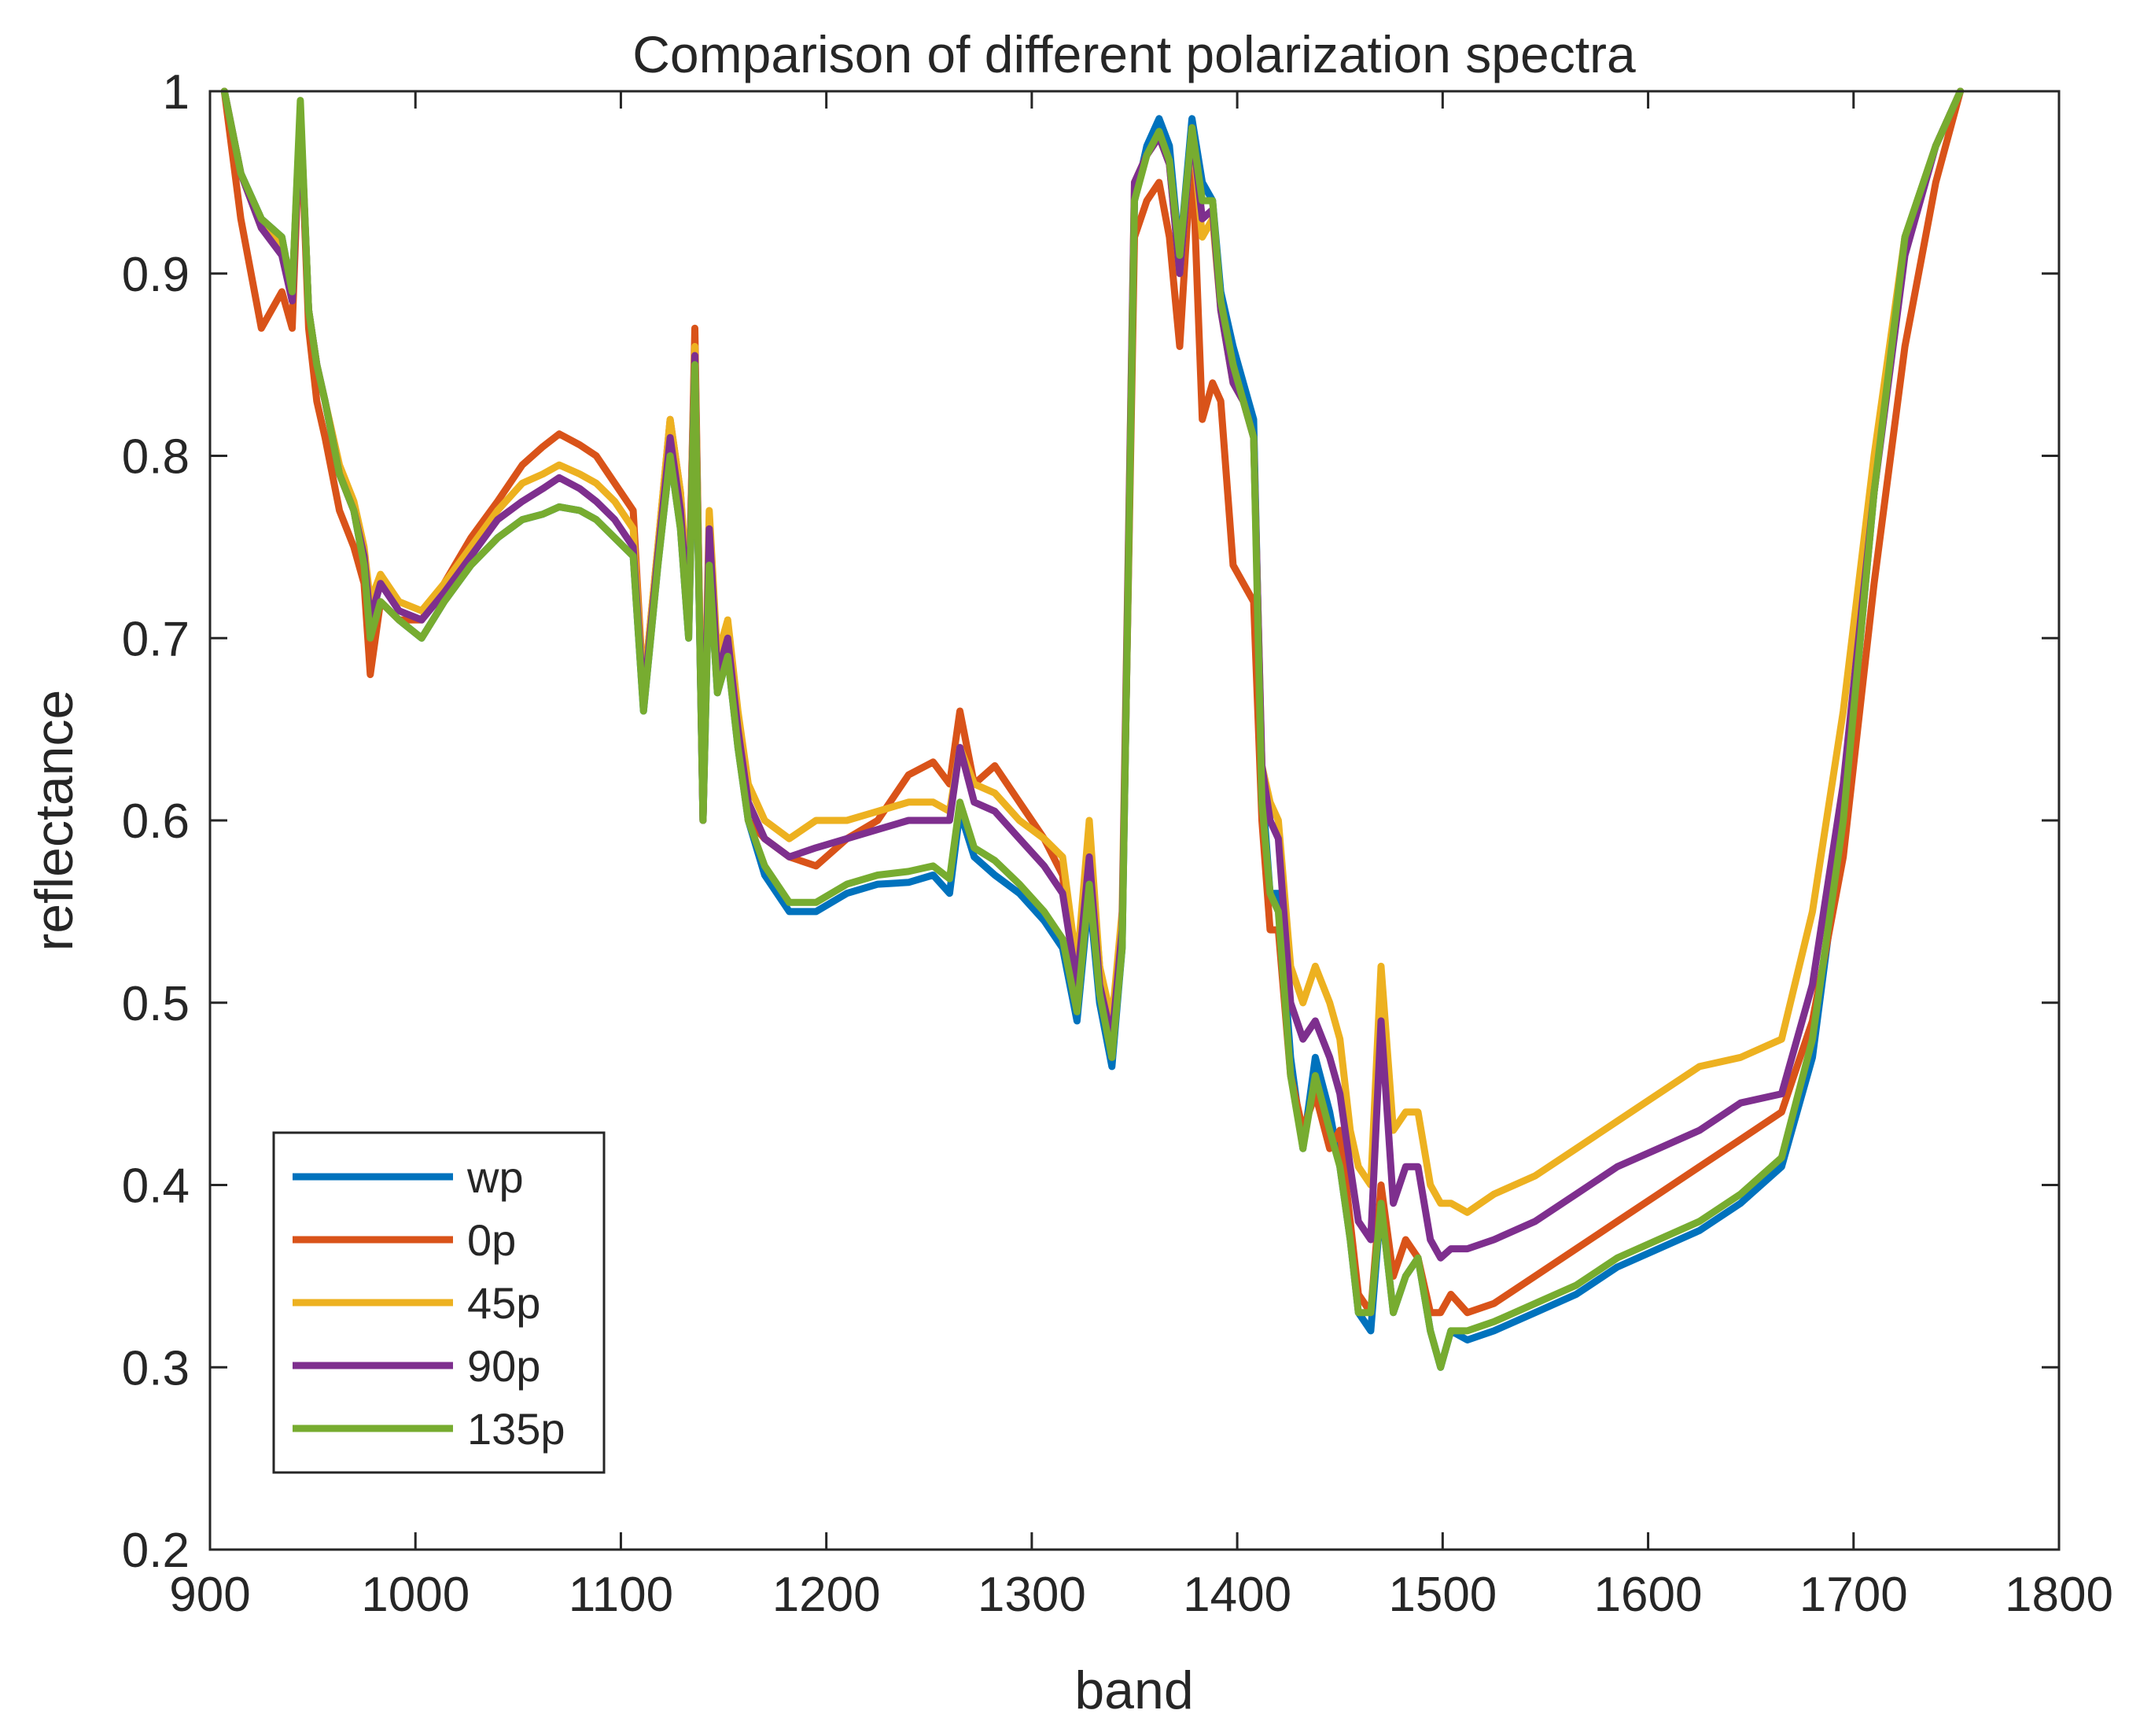 The image size is (2140, 1736). I want to click on legend-label-90p: 90p, so click(503, 1366).